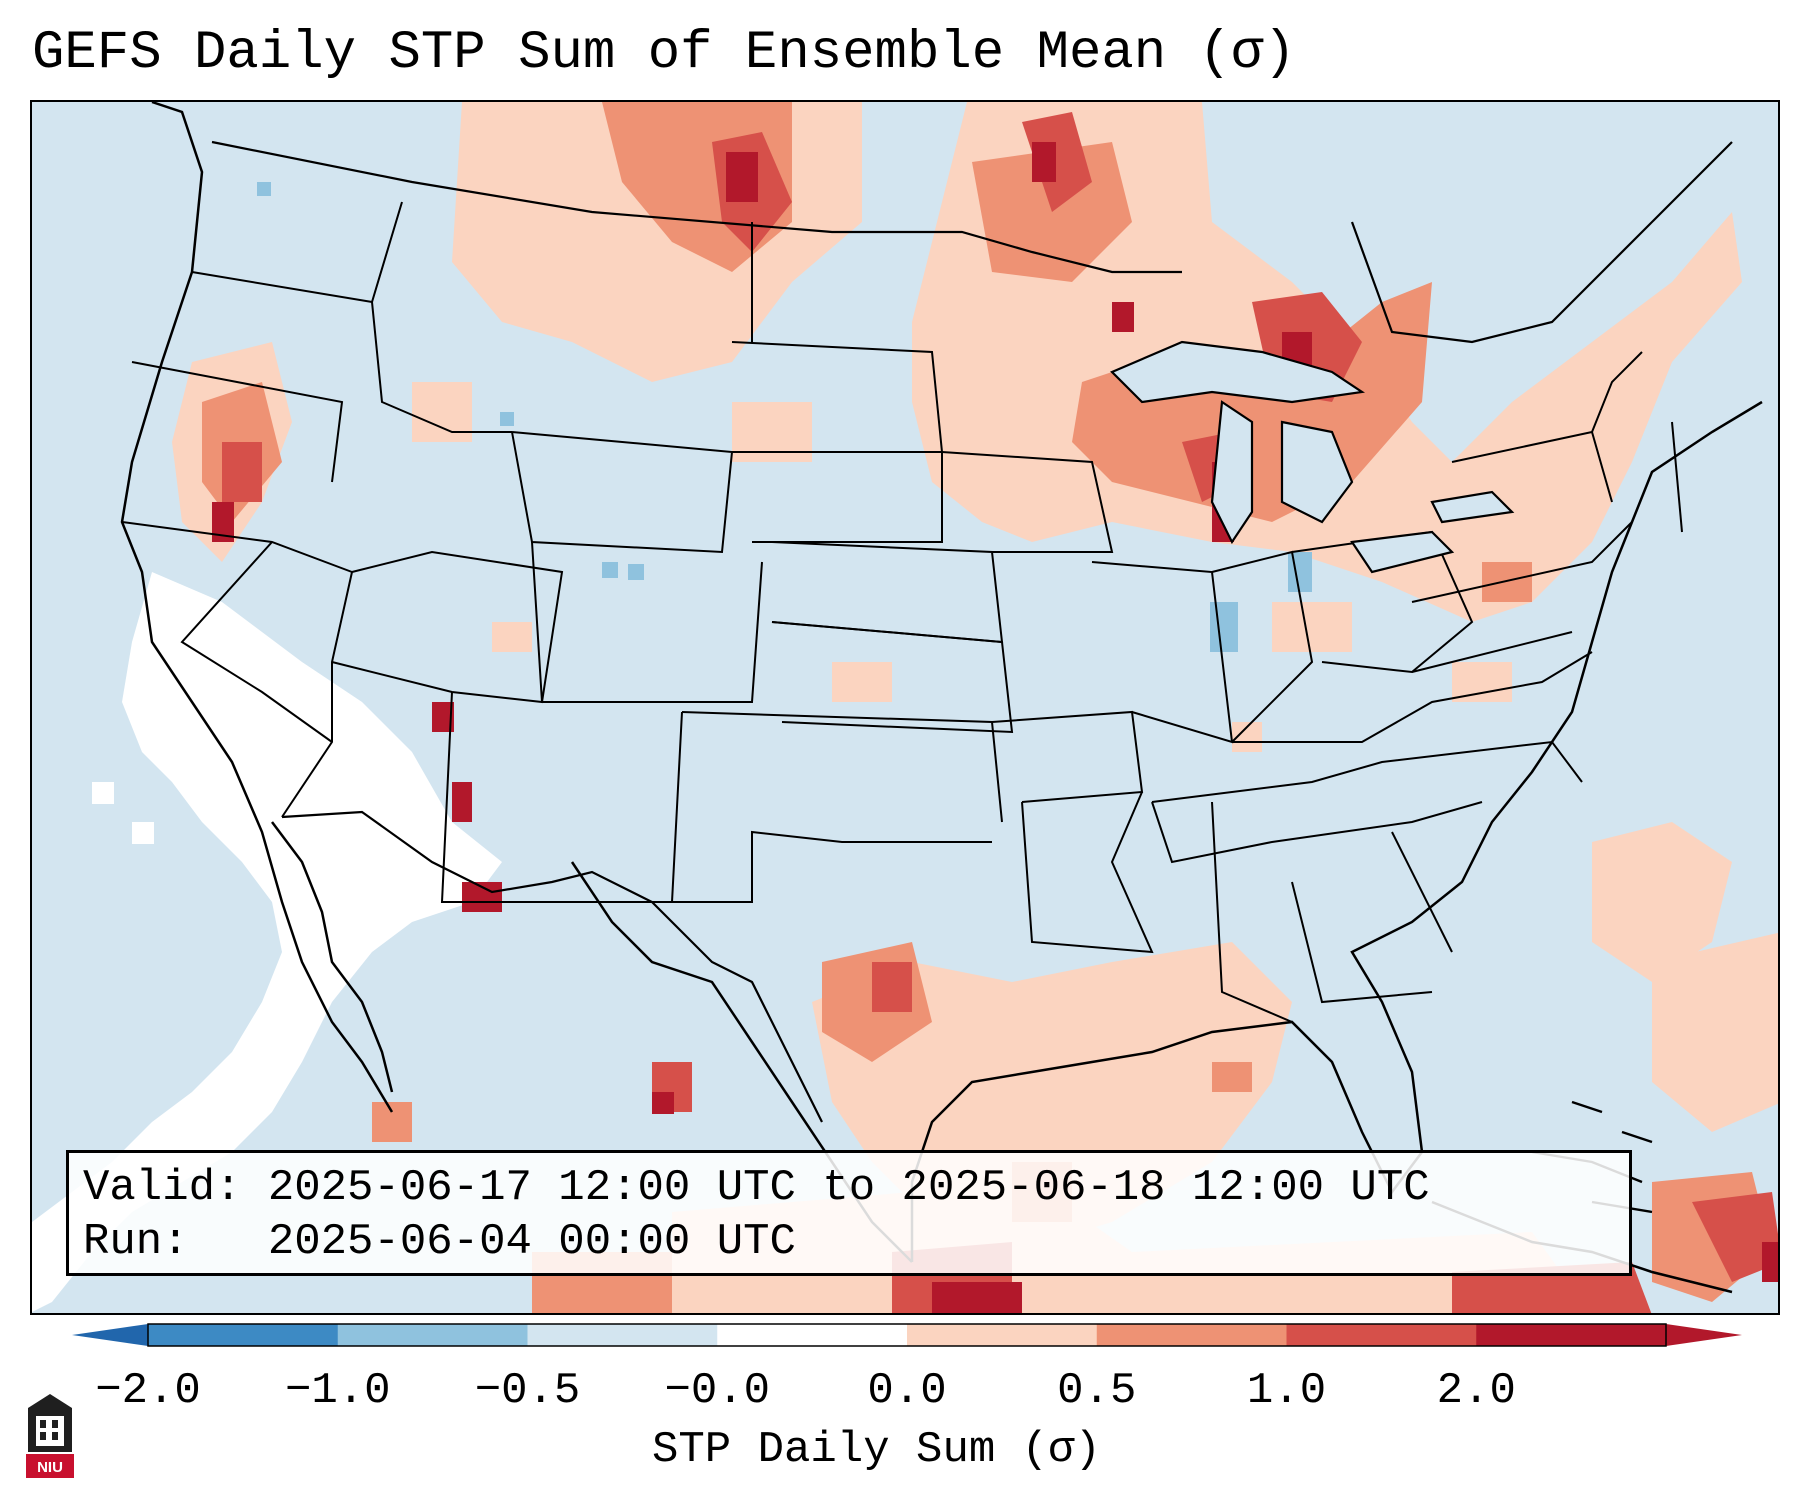 The height and width of the screenshot is (1506, 1803). Describe the element at coordinates (1312, 457) in the screenshot. I see `great-lakes` at that location.